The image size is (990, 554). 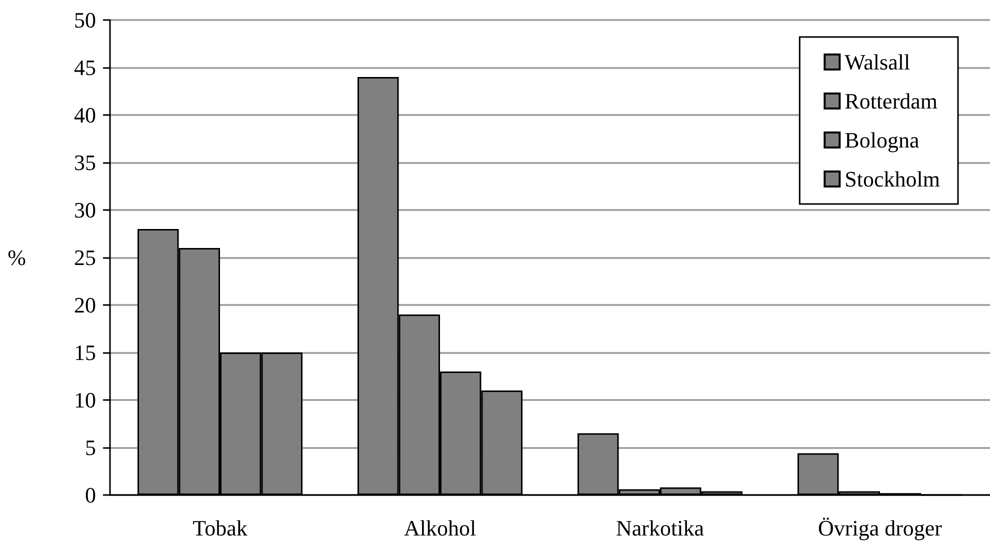 I want to click on legend-label: Stockholm, so click(x=892, y=179).